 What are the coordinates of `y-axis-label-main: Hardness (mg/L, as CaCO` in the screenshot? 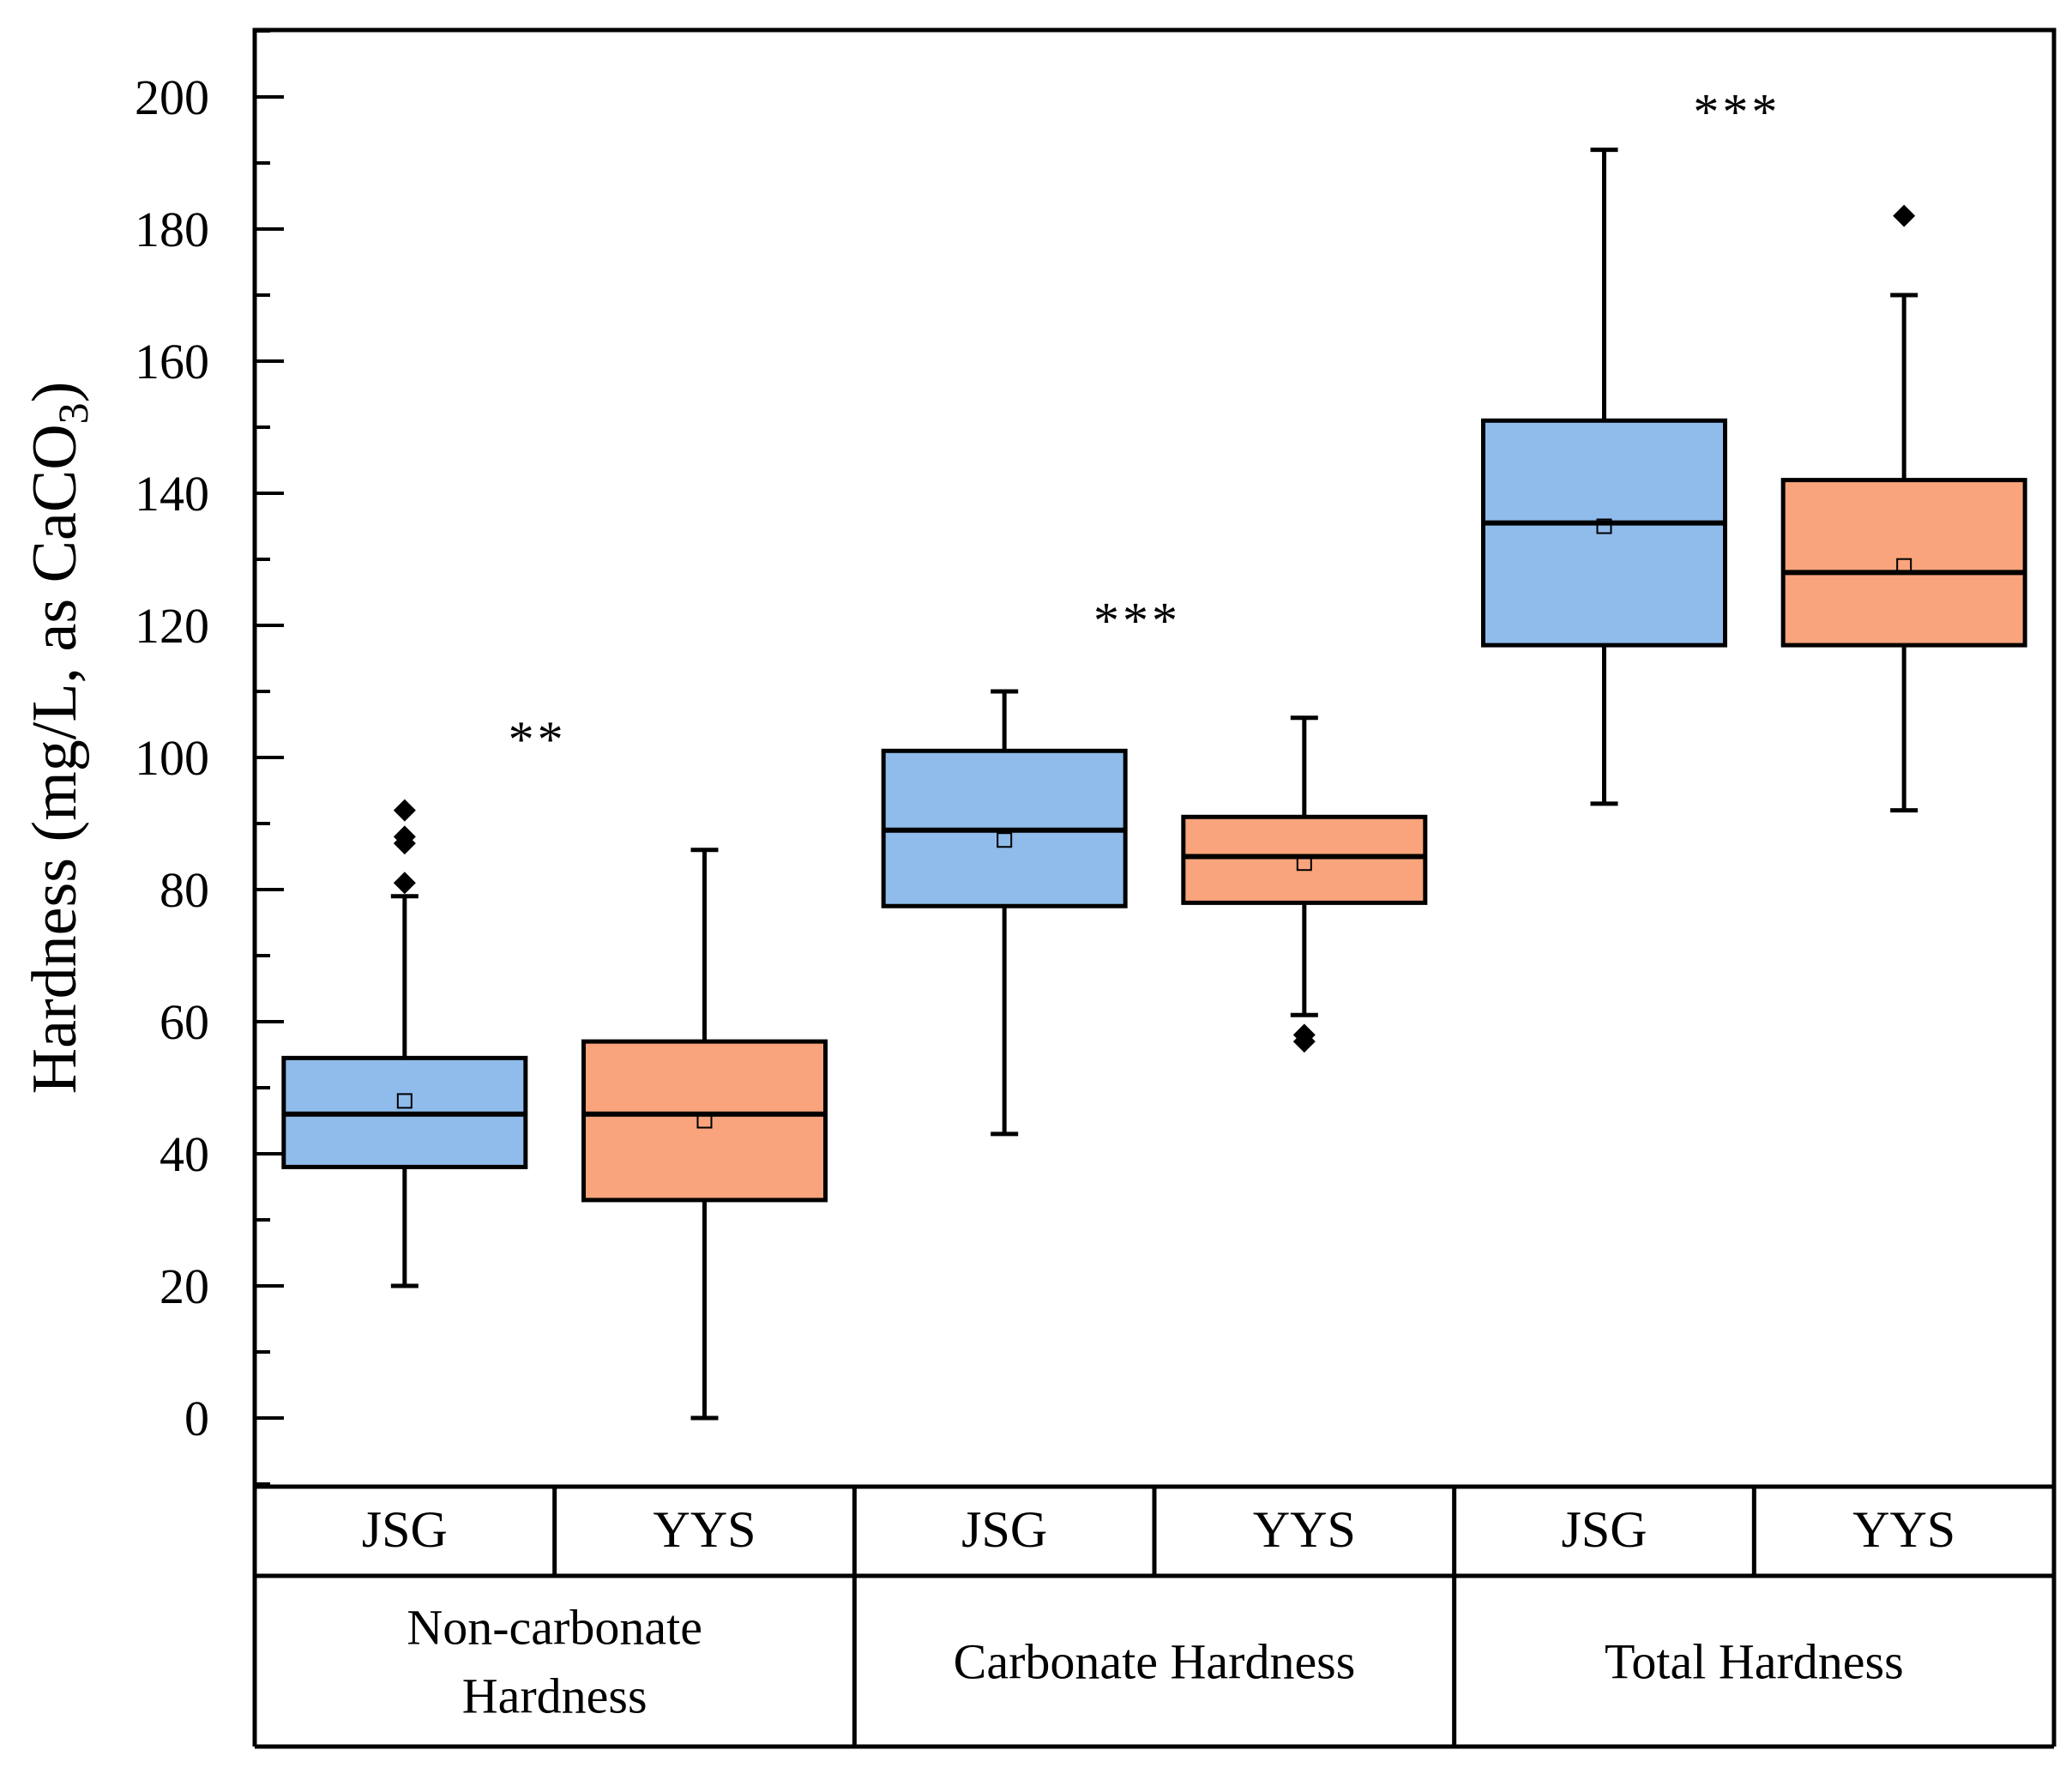 It's located at (55, 759).